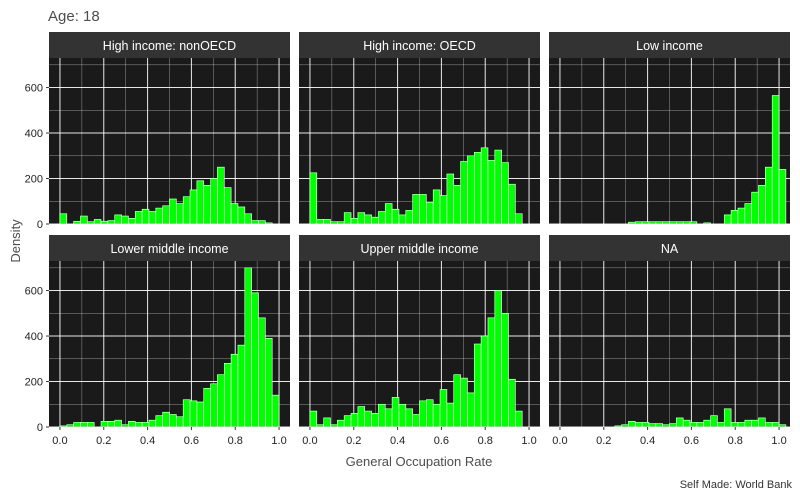  What do you see at coordinates (647, 441) in the screenshot?
I see `x-tick-label: 0.4` at bounding box center [647, 441].